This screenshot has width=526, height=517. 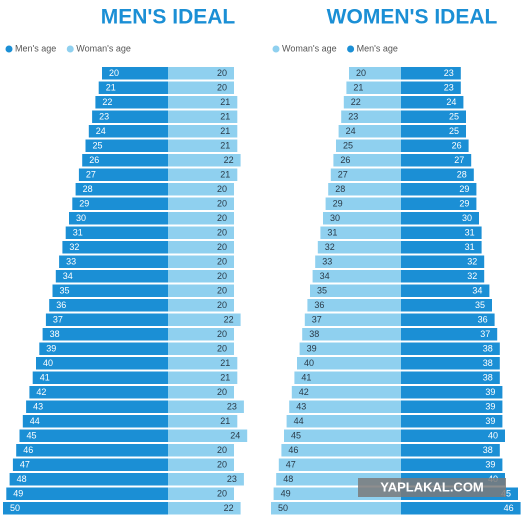 I want to click on value-label: 47, so click(x=25, y=465).